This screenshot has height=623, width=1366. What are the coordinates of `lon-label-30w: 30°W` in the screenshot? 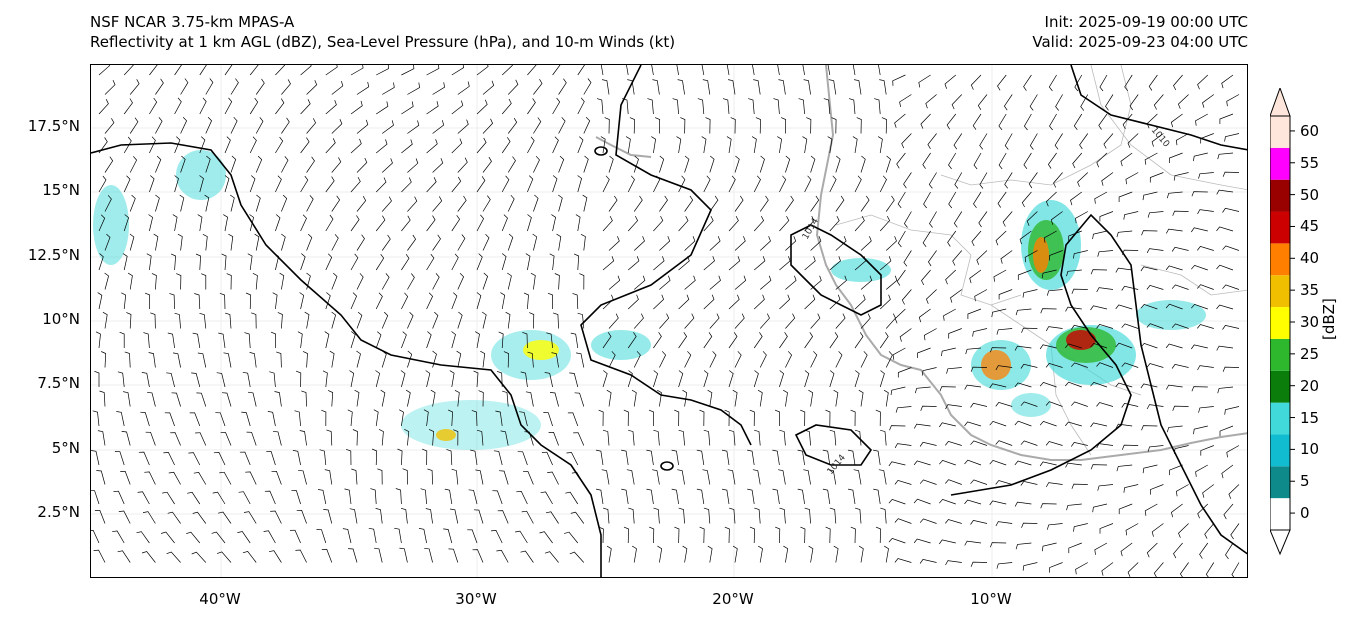 It's located at (476, 599).